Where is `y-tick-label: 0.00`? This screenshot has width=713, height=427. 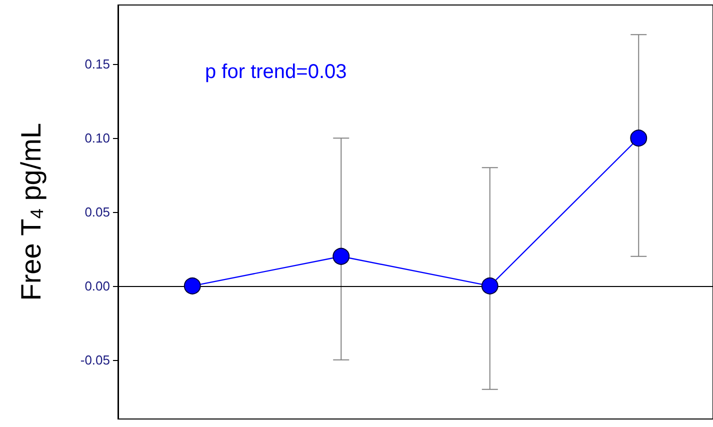 y-tick-label: 0.00 is located at coordinates (97, 286).